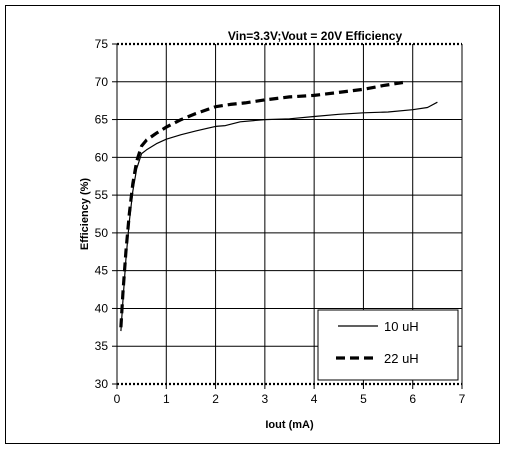 The image size is (506, 450). I want to click on y-tick-label: 50, so click(102, 233).